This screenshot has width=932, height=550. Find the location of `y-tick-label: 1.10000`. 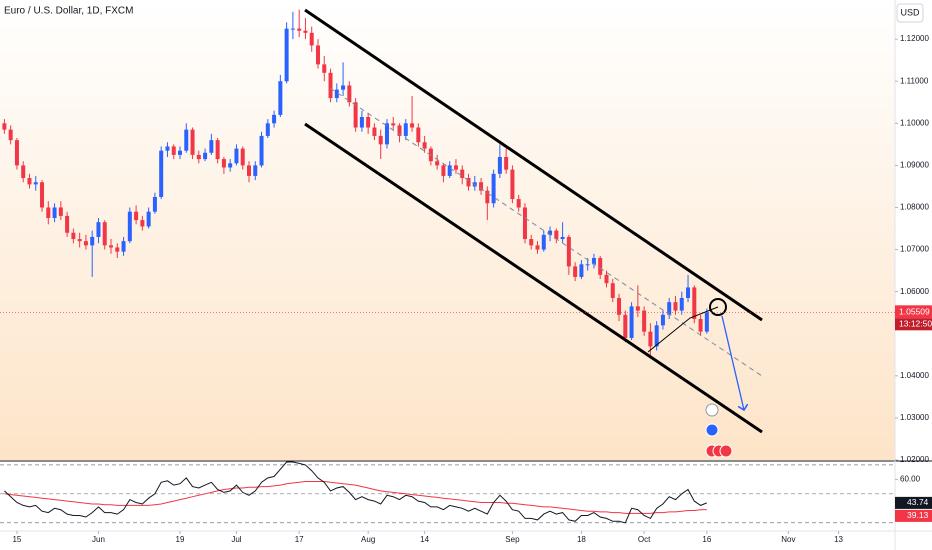

y-tick-label: 1.10000 is located at coordinates (914, 122).